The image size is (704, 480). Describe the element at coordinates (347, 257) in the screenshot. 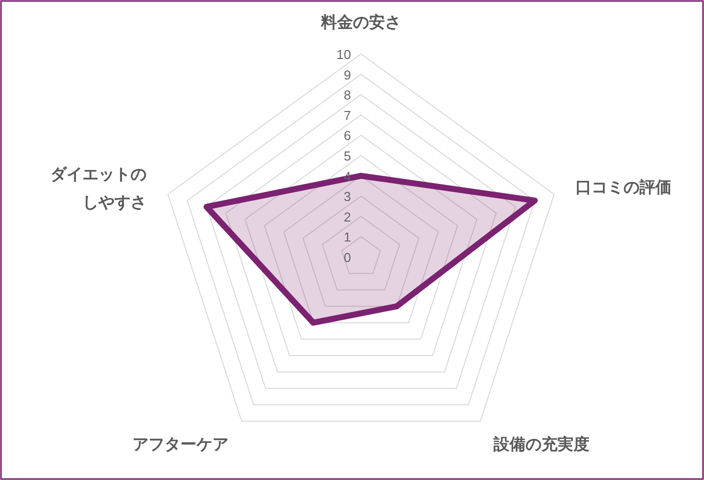

I see `y-tick-label: 0` at that location.